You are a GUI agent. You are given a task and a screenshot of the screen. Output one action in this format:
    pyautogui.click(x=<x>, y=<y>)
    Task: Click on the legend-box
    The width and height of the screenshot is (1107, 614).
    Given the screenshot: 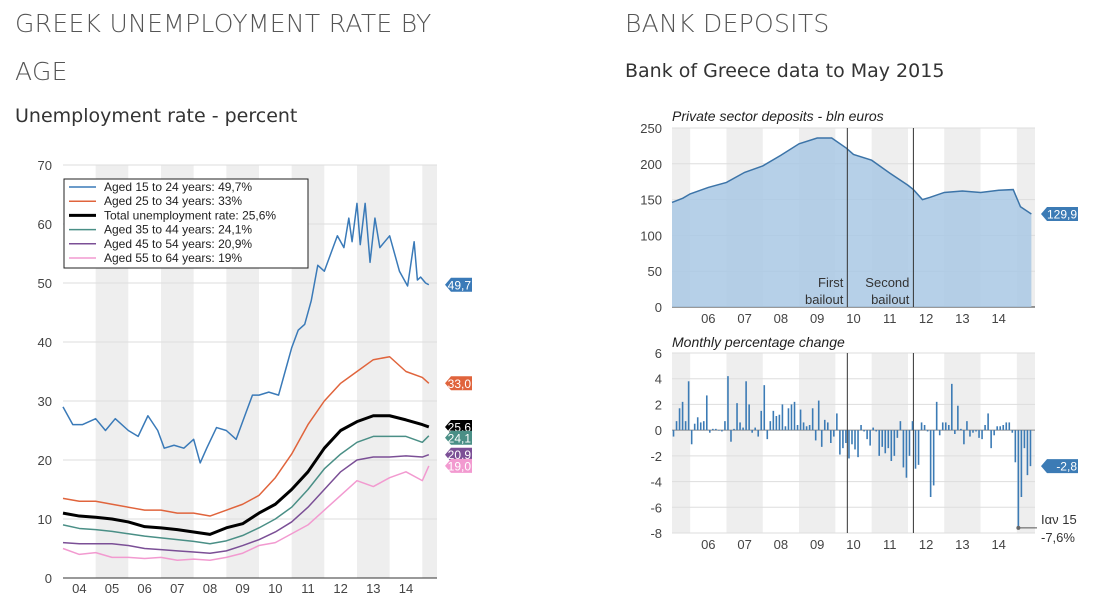 What is the action you would take?
    pyautogui.click(x=186, y=223)
    